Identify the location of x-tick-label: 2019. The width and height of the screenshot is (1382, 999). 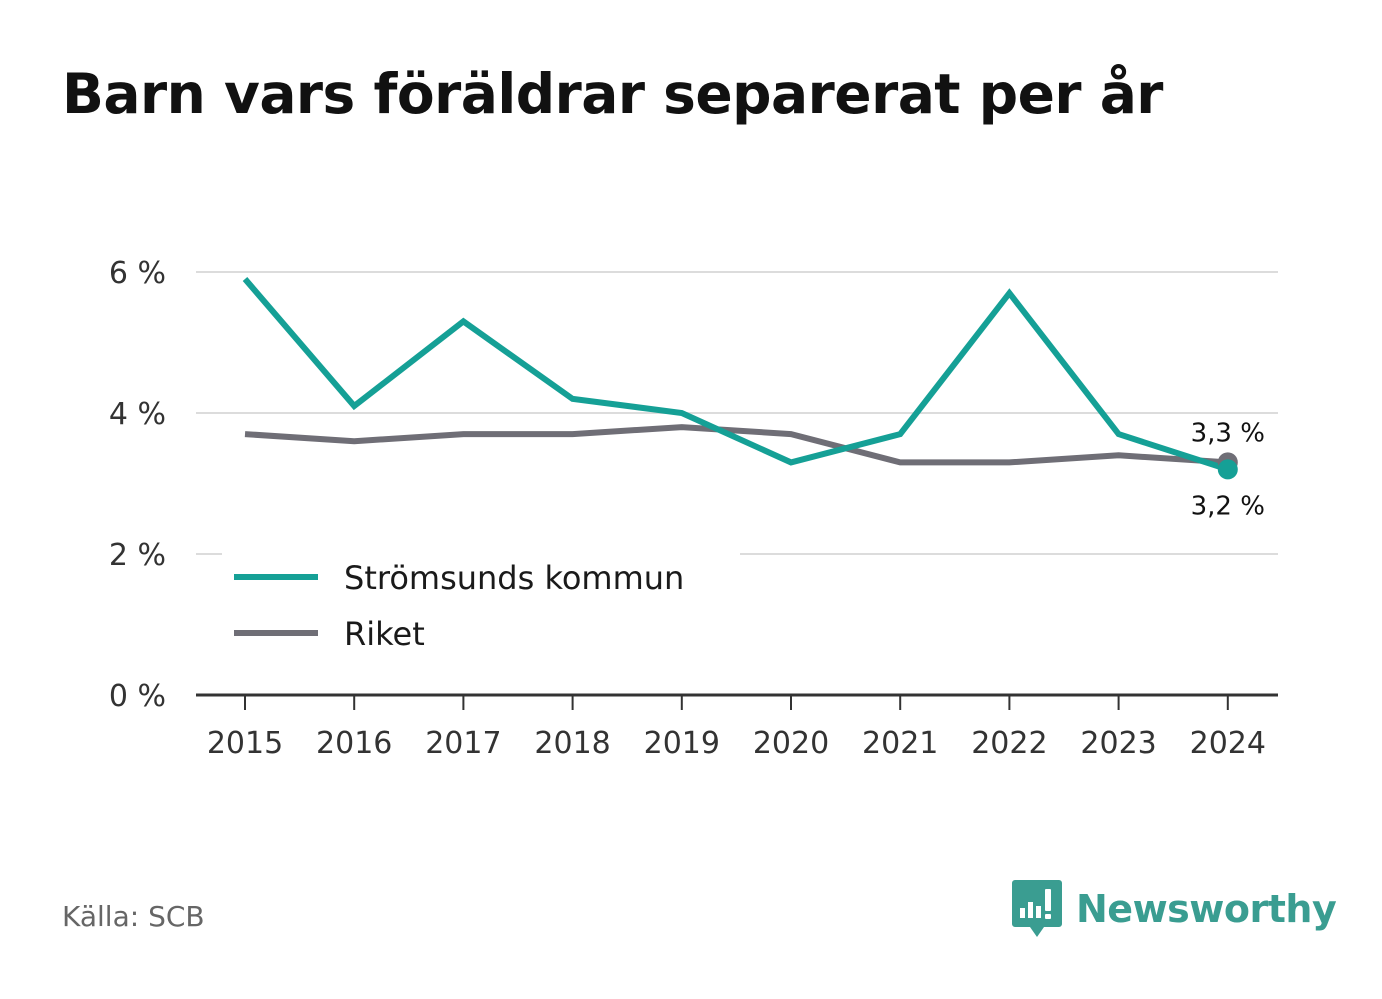
(682, 743).